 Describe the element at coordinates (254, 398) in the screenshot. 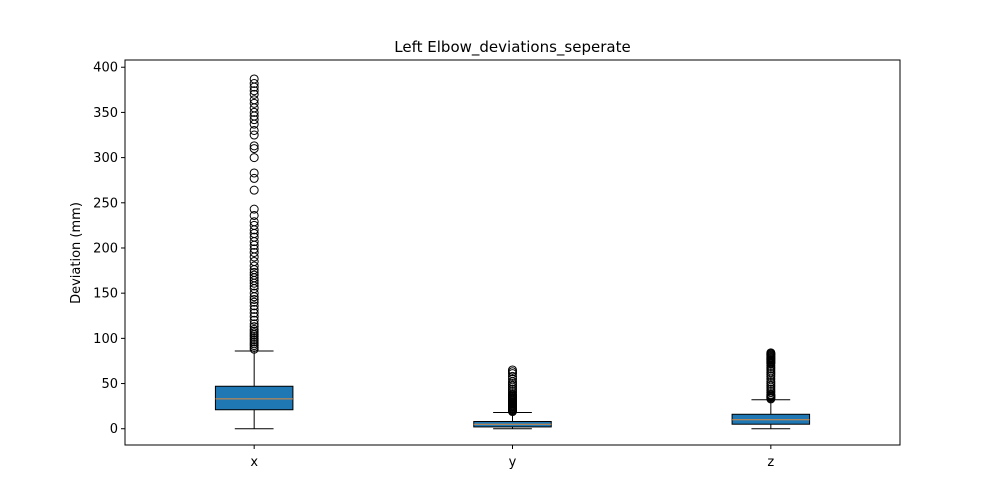

I see `box-x` at that location.